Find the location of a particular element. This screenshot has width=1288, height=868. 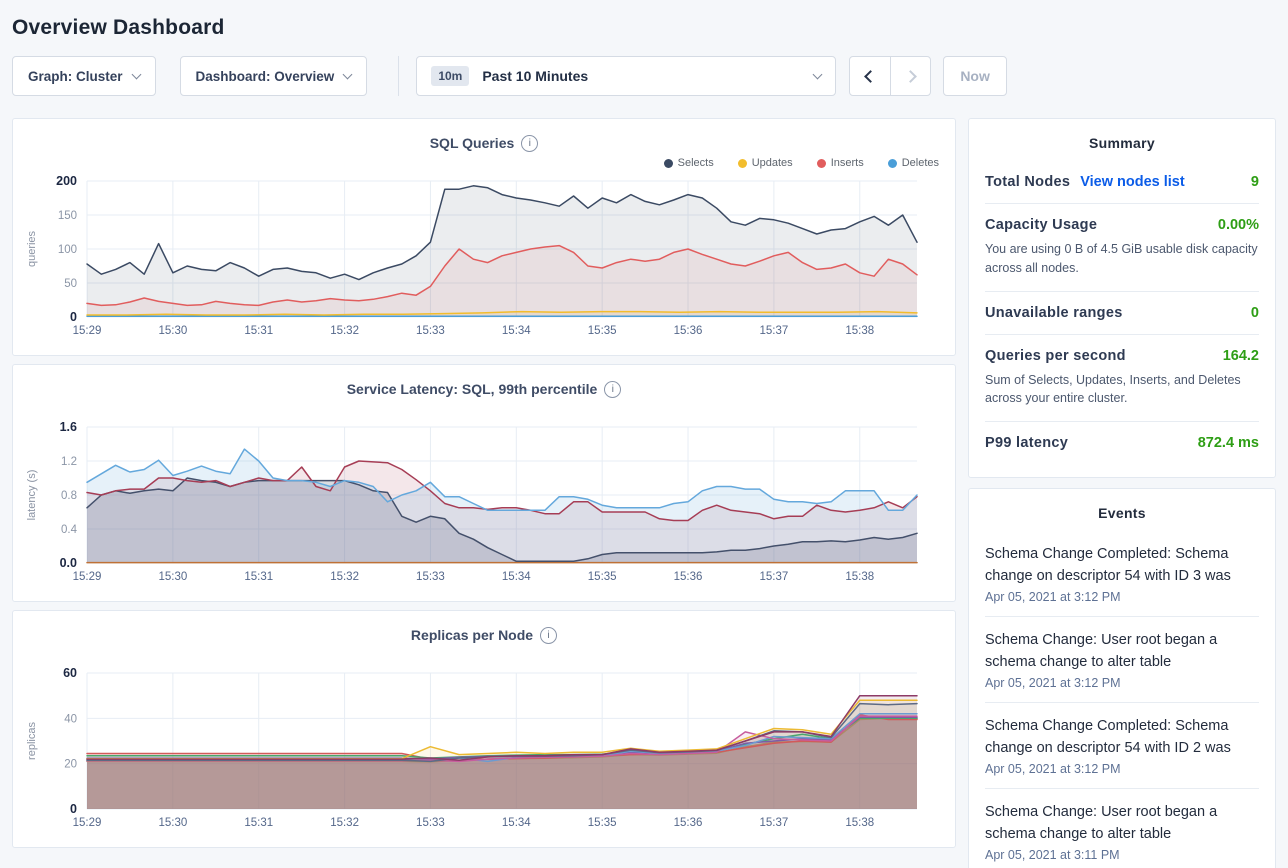

summary-label: P99 latency is located at coordinates (1027, 443).